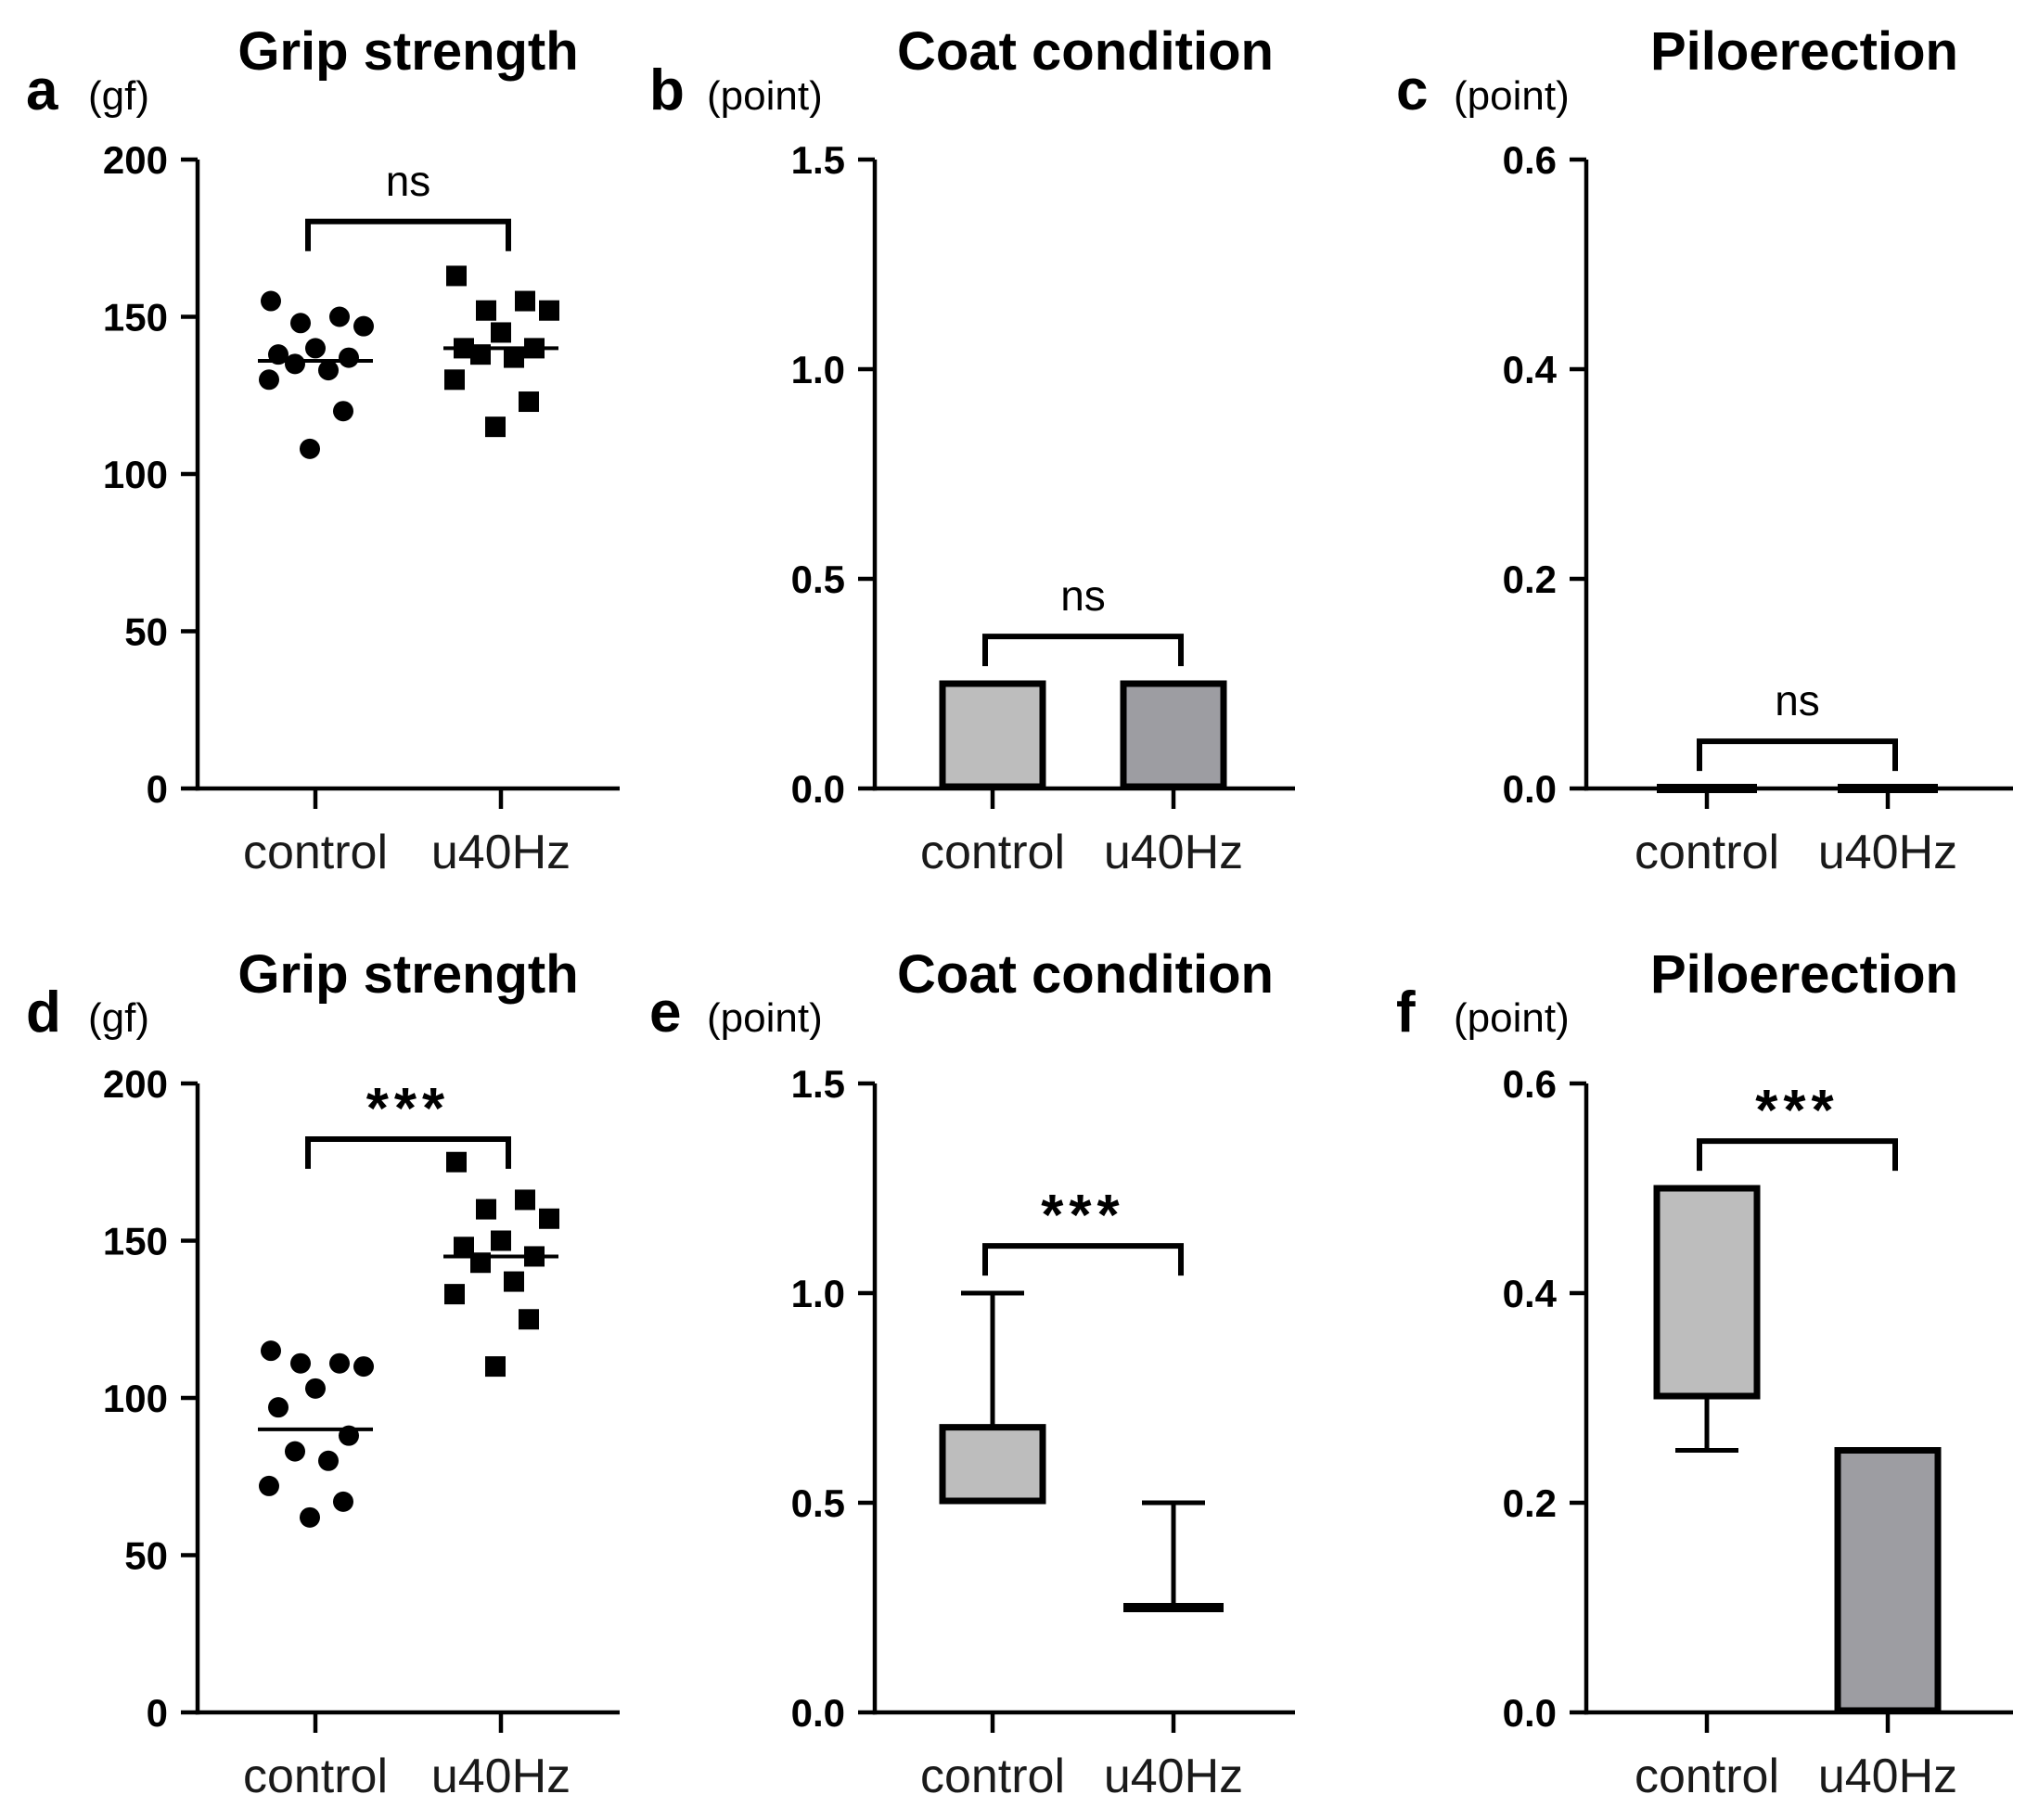 Image resolution: width=2026 pixels, height=1820 pixels. Describe the element at coordinates (43, 1013) in the screenshot. I see `panel-letter: d` at that location.